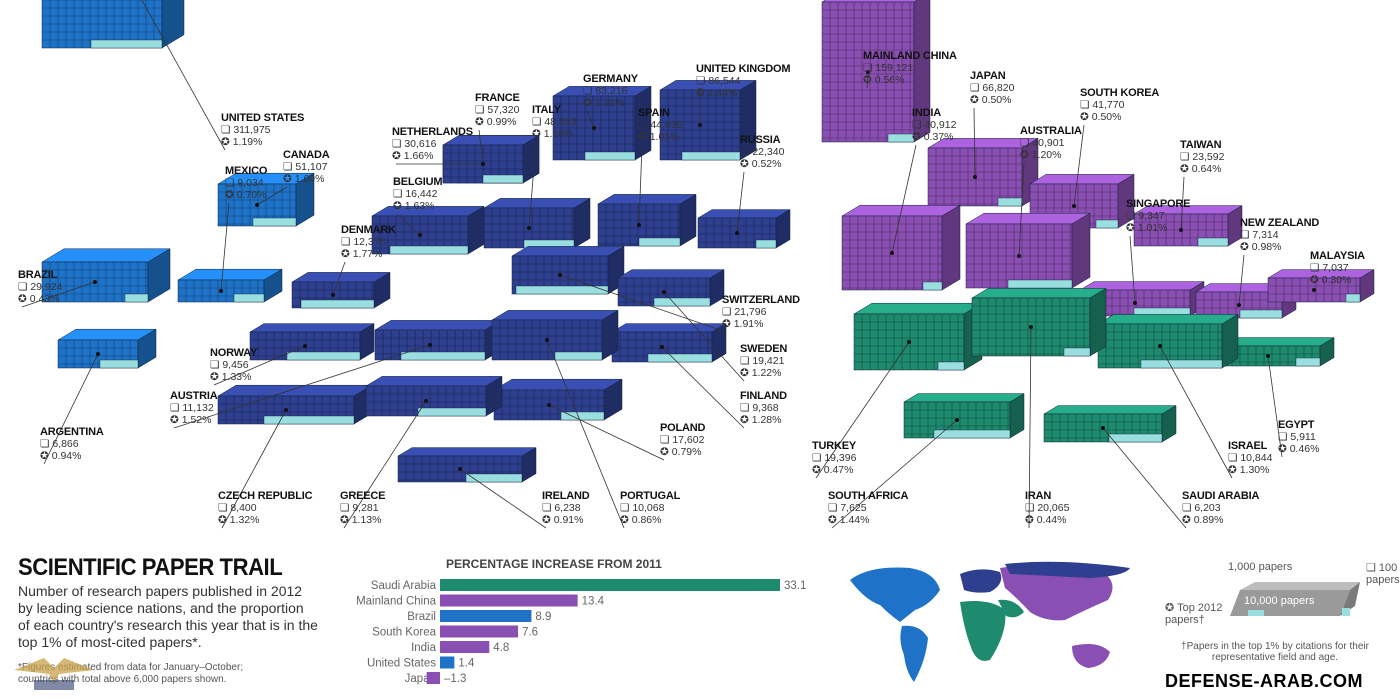 Image resolution: width=1400 pixels, height=699 pixels. I want to click on paper-count: ❏ 19,421, so click(762, 361).